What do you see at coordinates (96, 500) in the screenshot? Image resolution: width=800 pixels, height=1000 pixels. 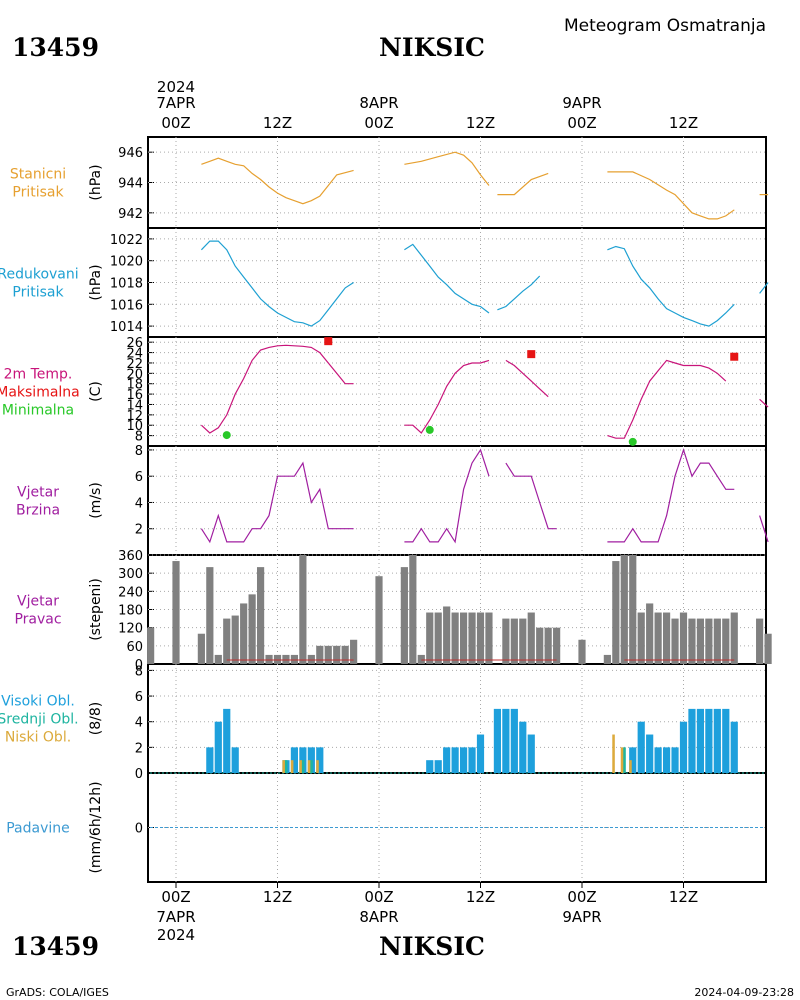 I see `y-axis-label: (m/s)` at bounding box center [96, 500].